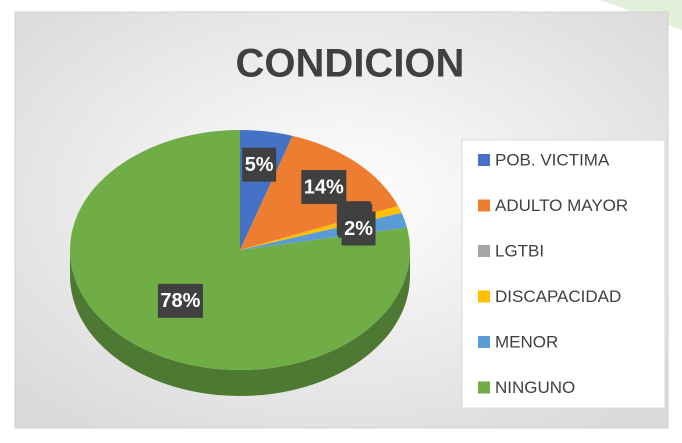 This screenshot has height=443, width=682. What do you see at coordinates (350, 64) in the screenshot?
I see `chart-title: CONDICION` at bounding box center [350, 64].